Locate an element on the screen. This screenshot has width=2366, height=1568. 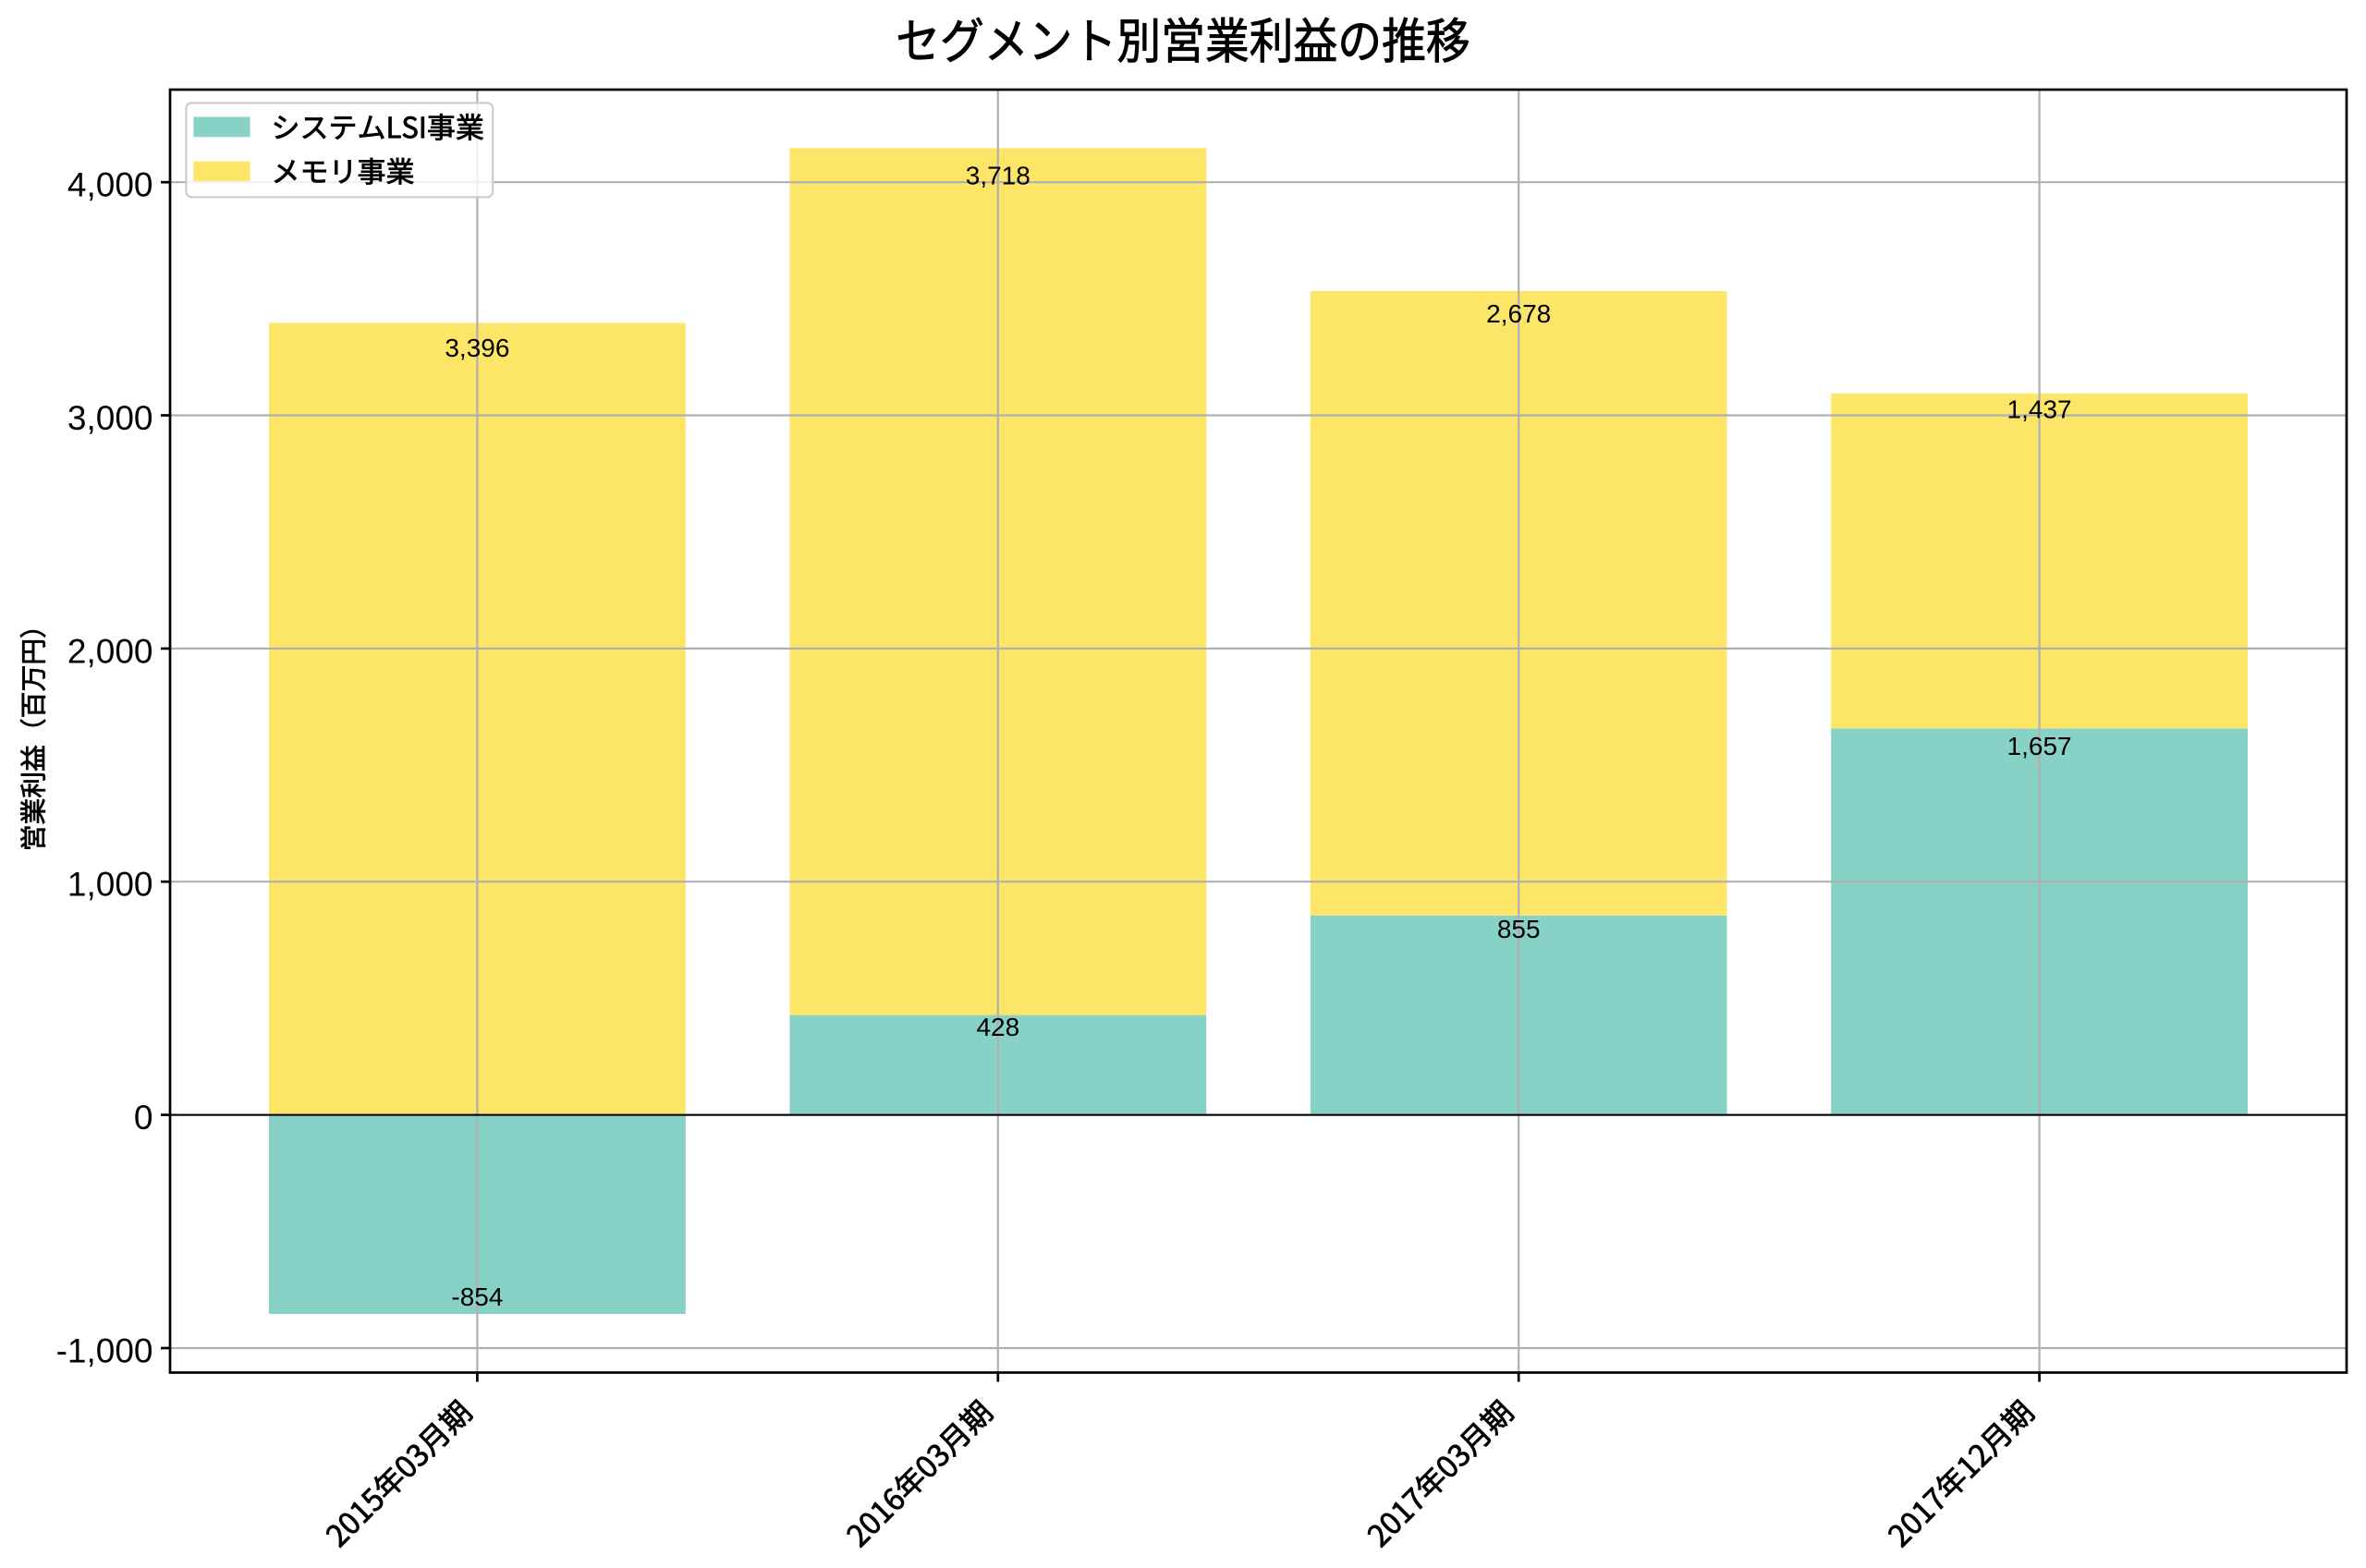
svg-text: 3,396 is located at coordinates (477, 348).